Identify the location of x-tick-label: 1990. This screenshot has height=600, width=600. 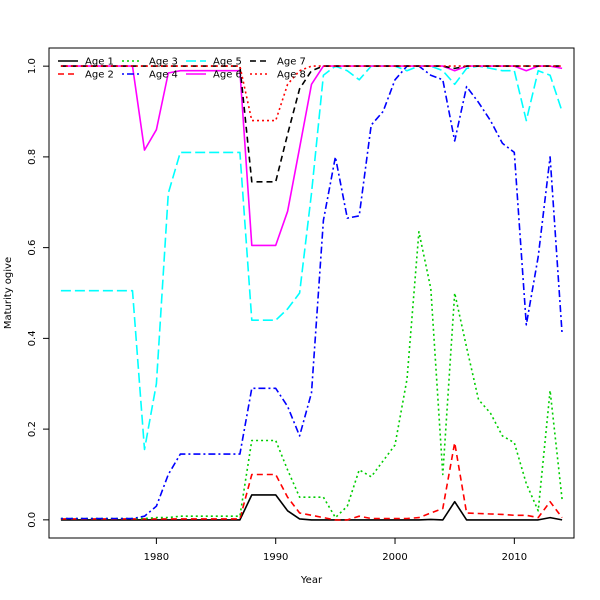
(275, 557).